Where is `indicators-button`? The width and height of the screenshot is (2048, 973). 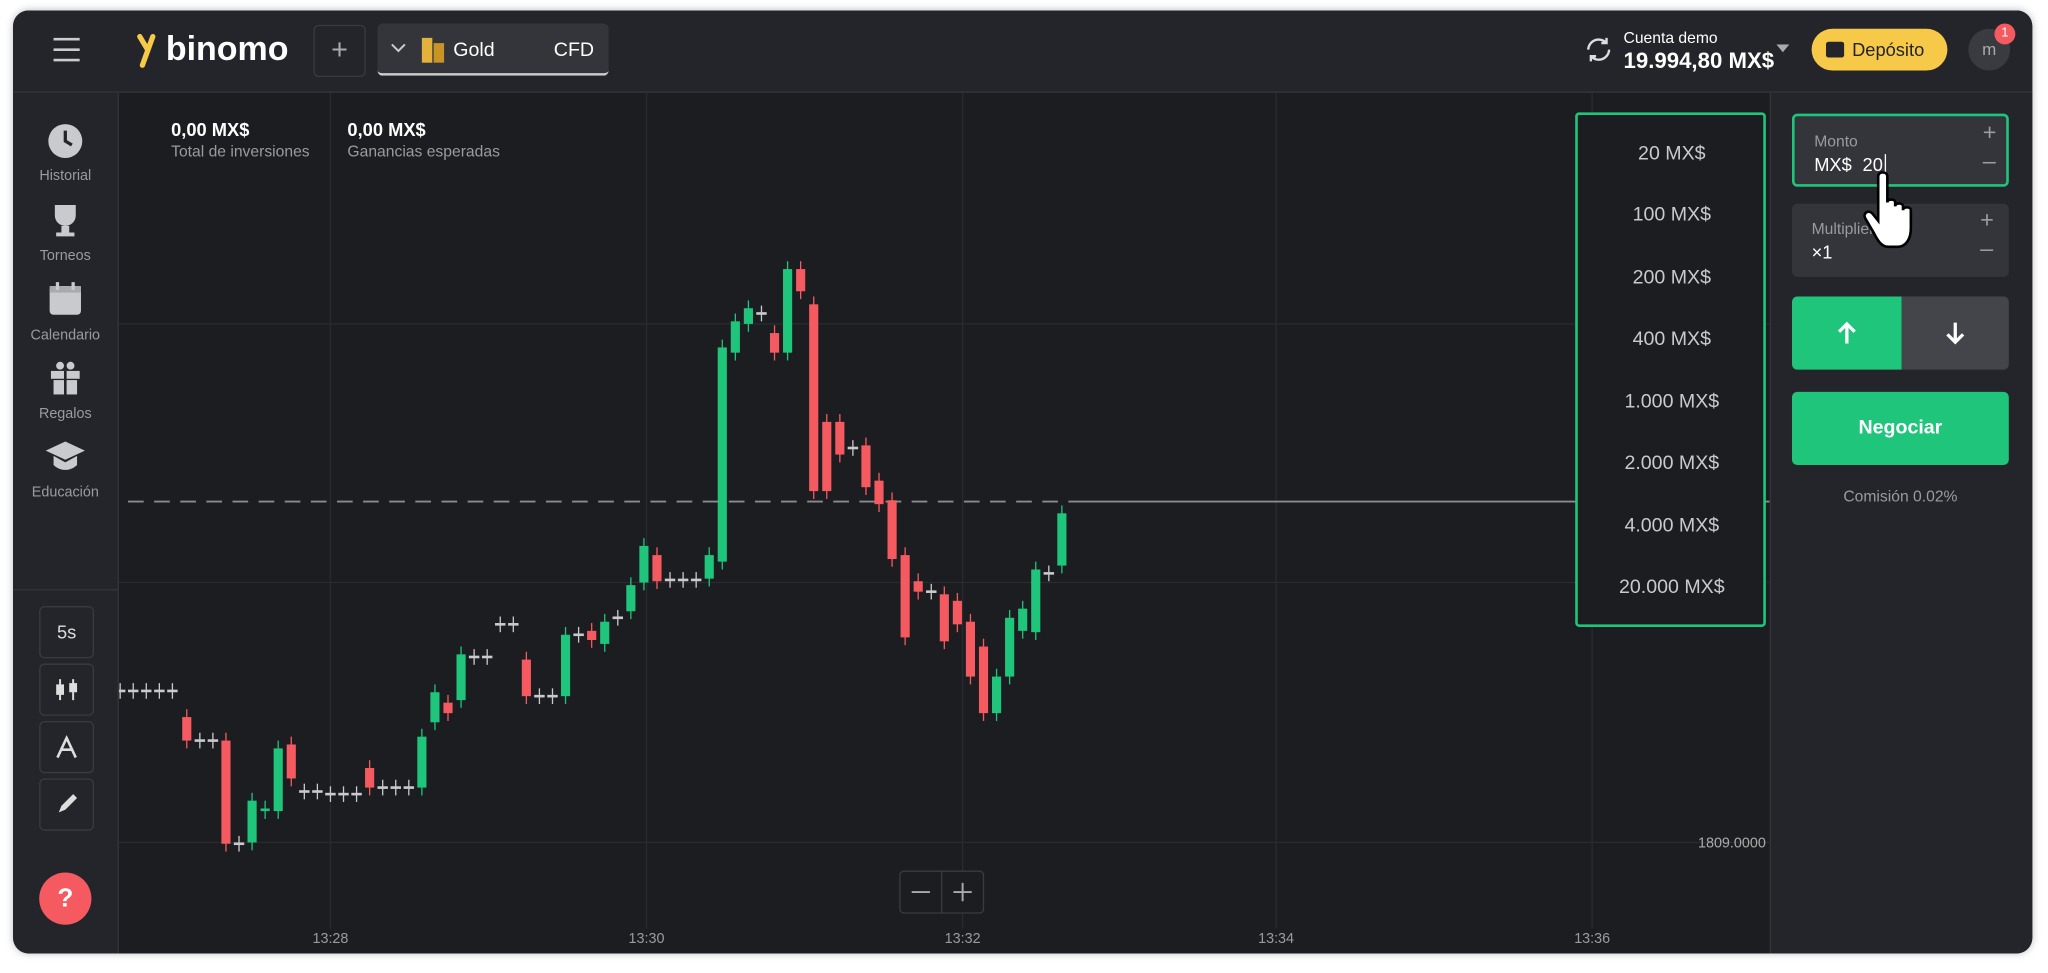
indicators-button is located at coordinates (67, 747).